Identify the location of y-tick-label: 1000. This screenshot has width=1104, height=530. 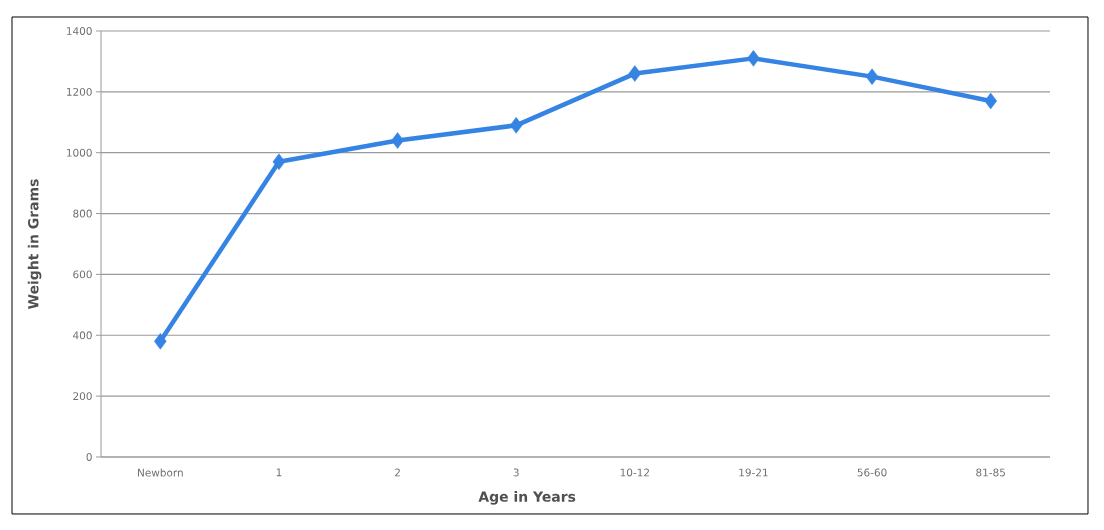
(79, 152).